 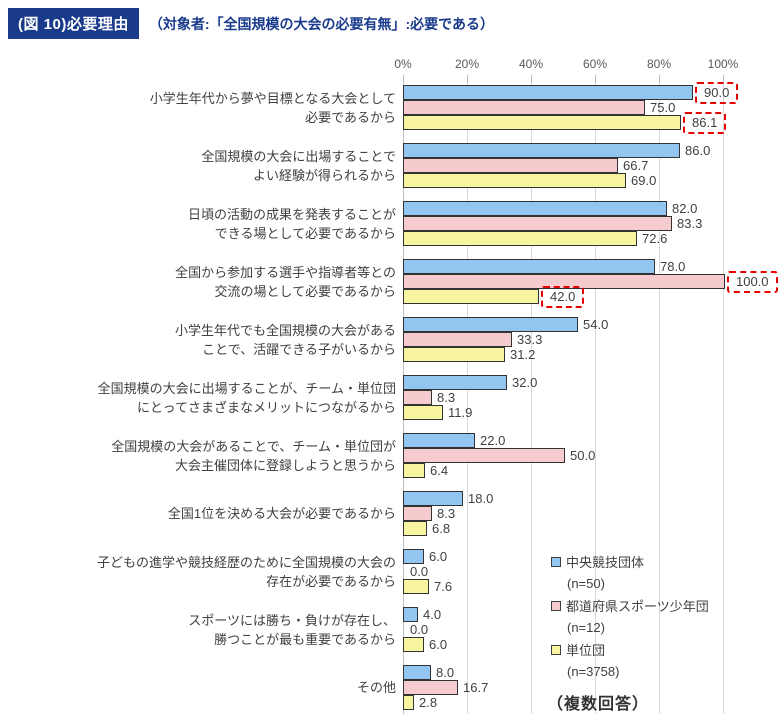 What do you see at coordinates (432, 614) in the screenshot?
I see `value-label: 4.0` at bounding box center [432, 614].